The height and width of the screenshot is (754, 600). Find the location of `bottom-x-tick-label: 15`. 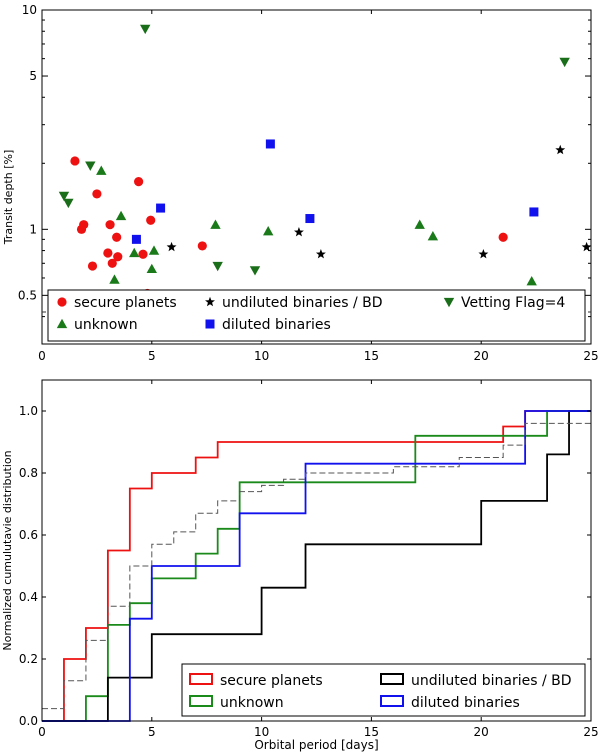

bottom-x-tick-label: 15 is located at coordinates (371, 732).